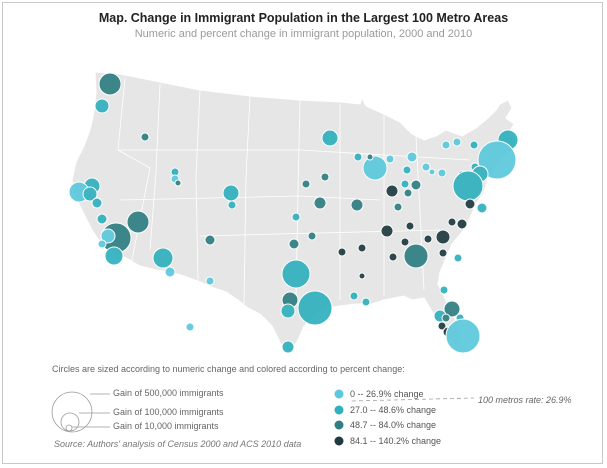 This screenshot has height=468, width=607. I want to click on metro-omaha, so click(306, 184).